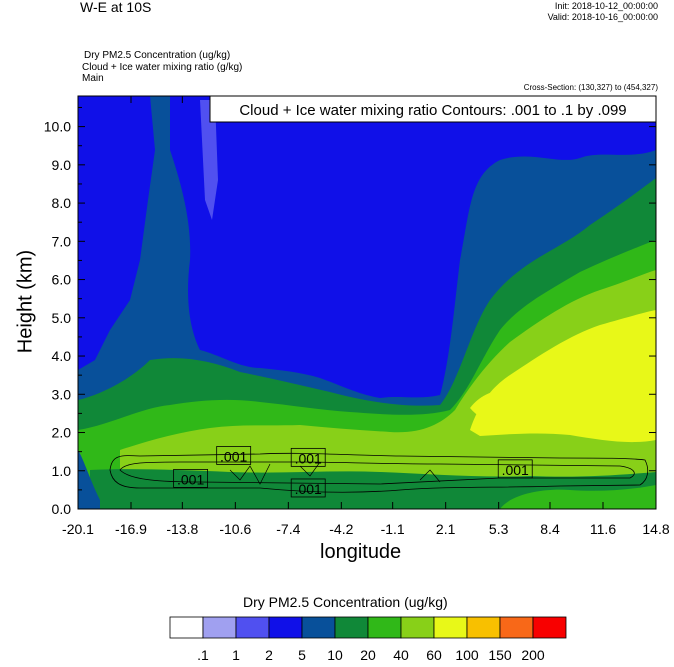 The height and width of the screenshot is (667, 674). I want to click on x-tick-label: -20.1, so click(78, 529).